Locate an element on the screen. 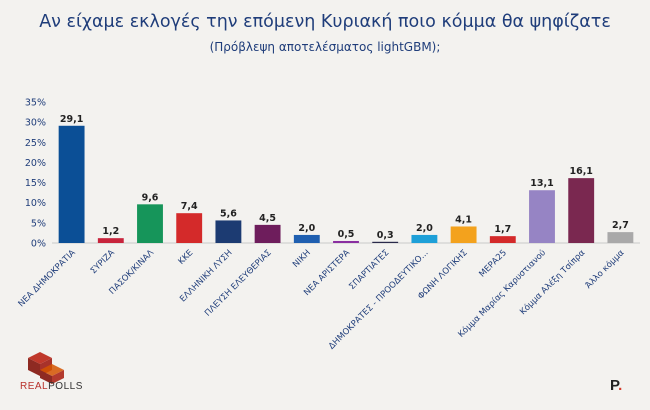 This screenshot has width=650, height=410. data-label: 16,1 is located at coordinates (580, 171).